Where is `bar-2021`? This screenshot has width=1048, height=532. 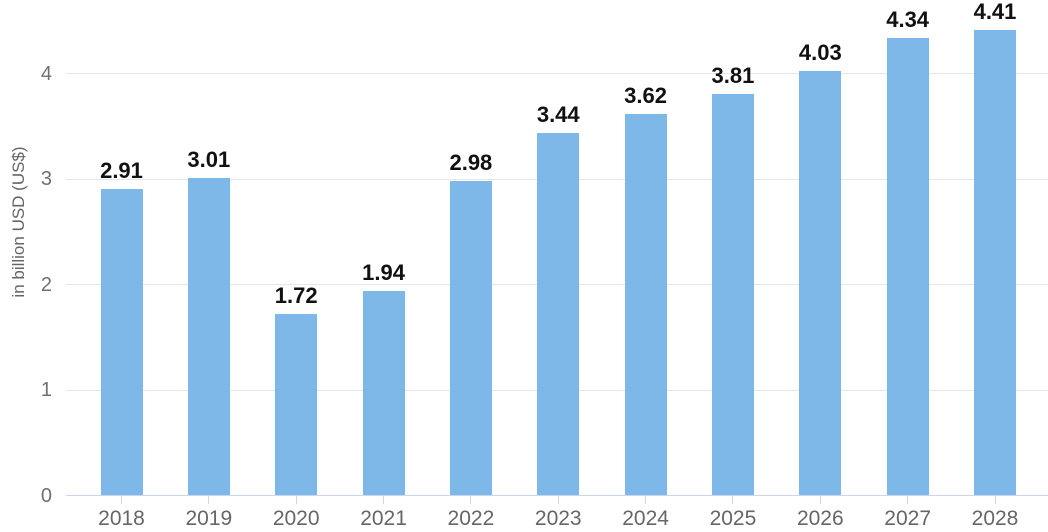
bar-2021 is located at coordinates (383, 393).